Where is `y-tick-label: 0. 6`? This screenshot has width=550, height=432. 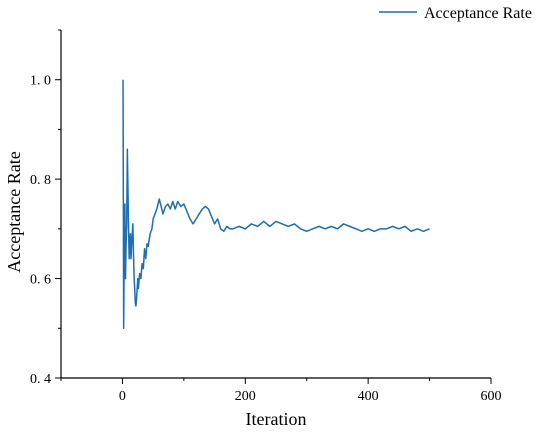
y-tick-label: 0. 6 is located at coordinates (40, 280).